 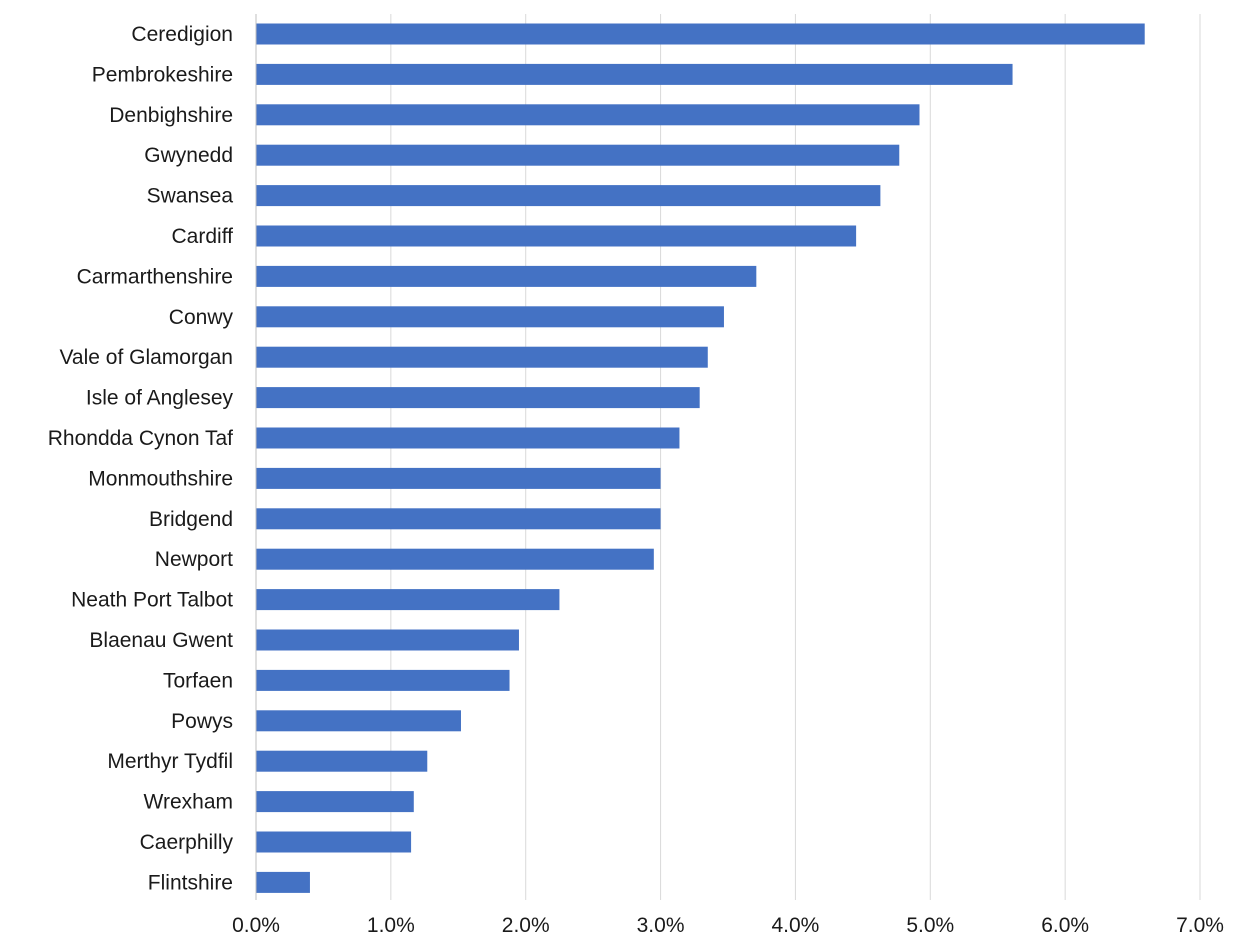 What do you see at coordinates (661, 925) in the screenshot?
I see `x-tick-label: 3.0%` at bounding box center [661, 925].